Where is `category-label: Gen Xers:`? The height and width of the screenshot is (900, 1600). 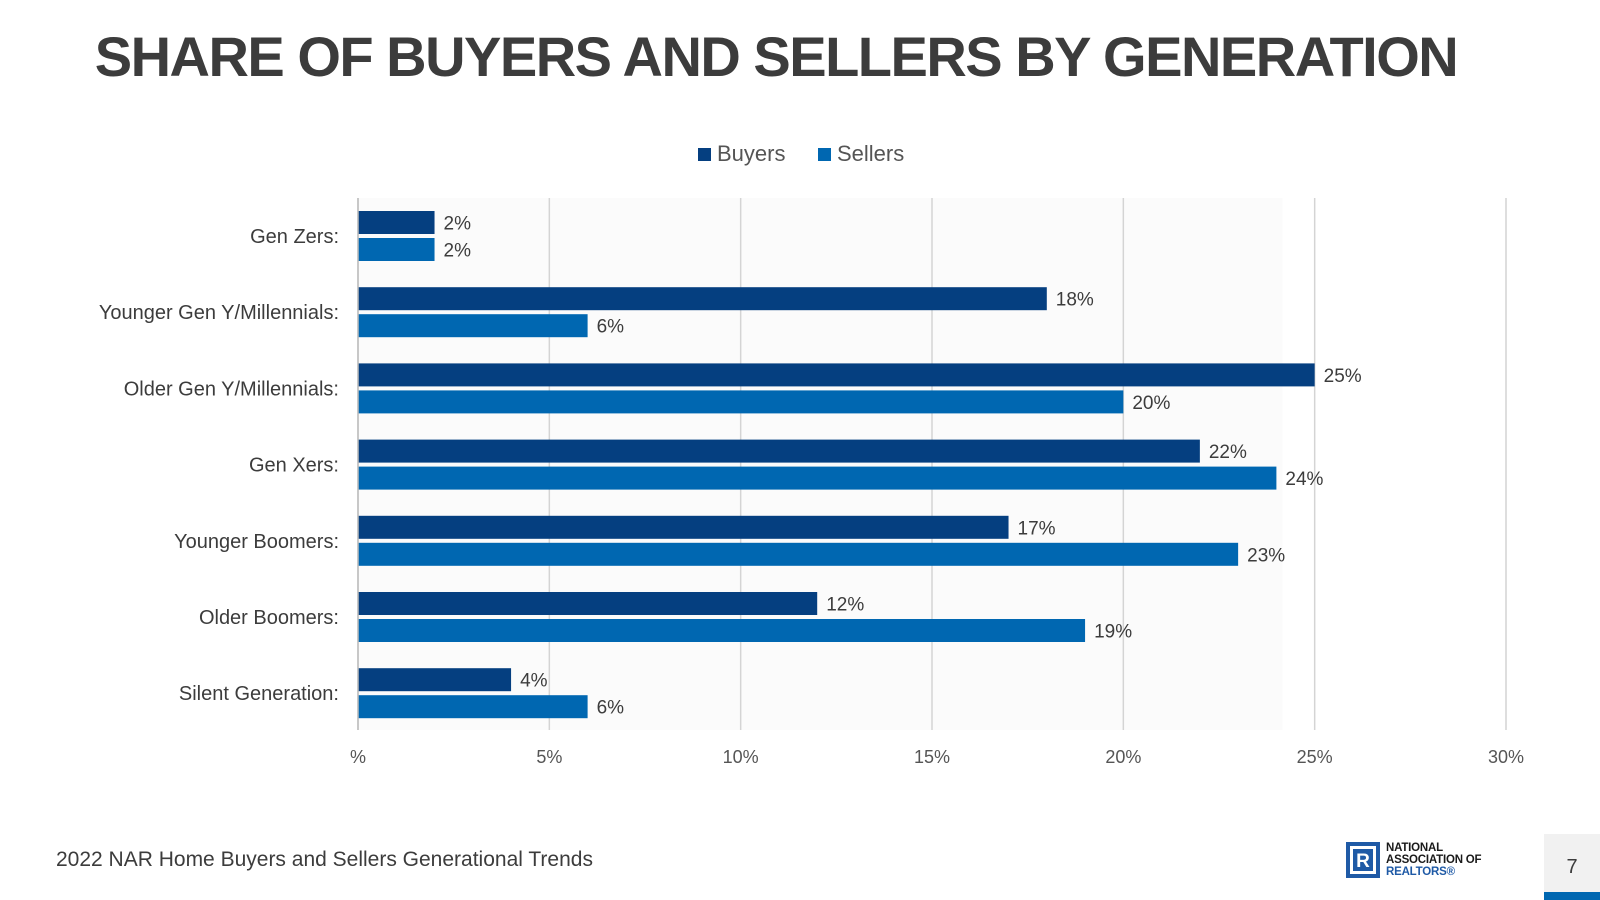
category-label: Gen Xers: is located at coordinates (294, 466).